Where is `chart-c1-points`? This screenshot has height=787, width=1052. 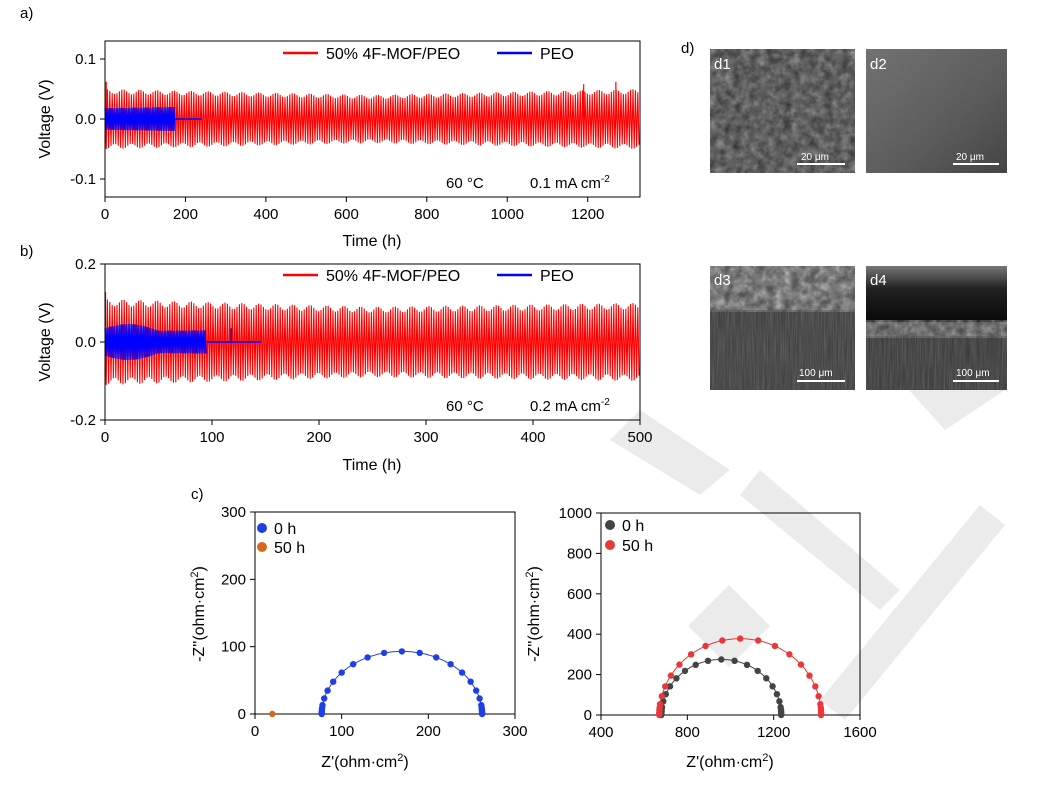
chart-c1-points is located at coordinates (377, 683).